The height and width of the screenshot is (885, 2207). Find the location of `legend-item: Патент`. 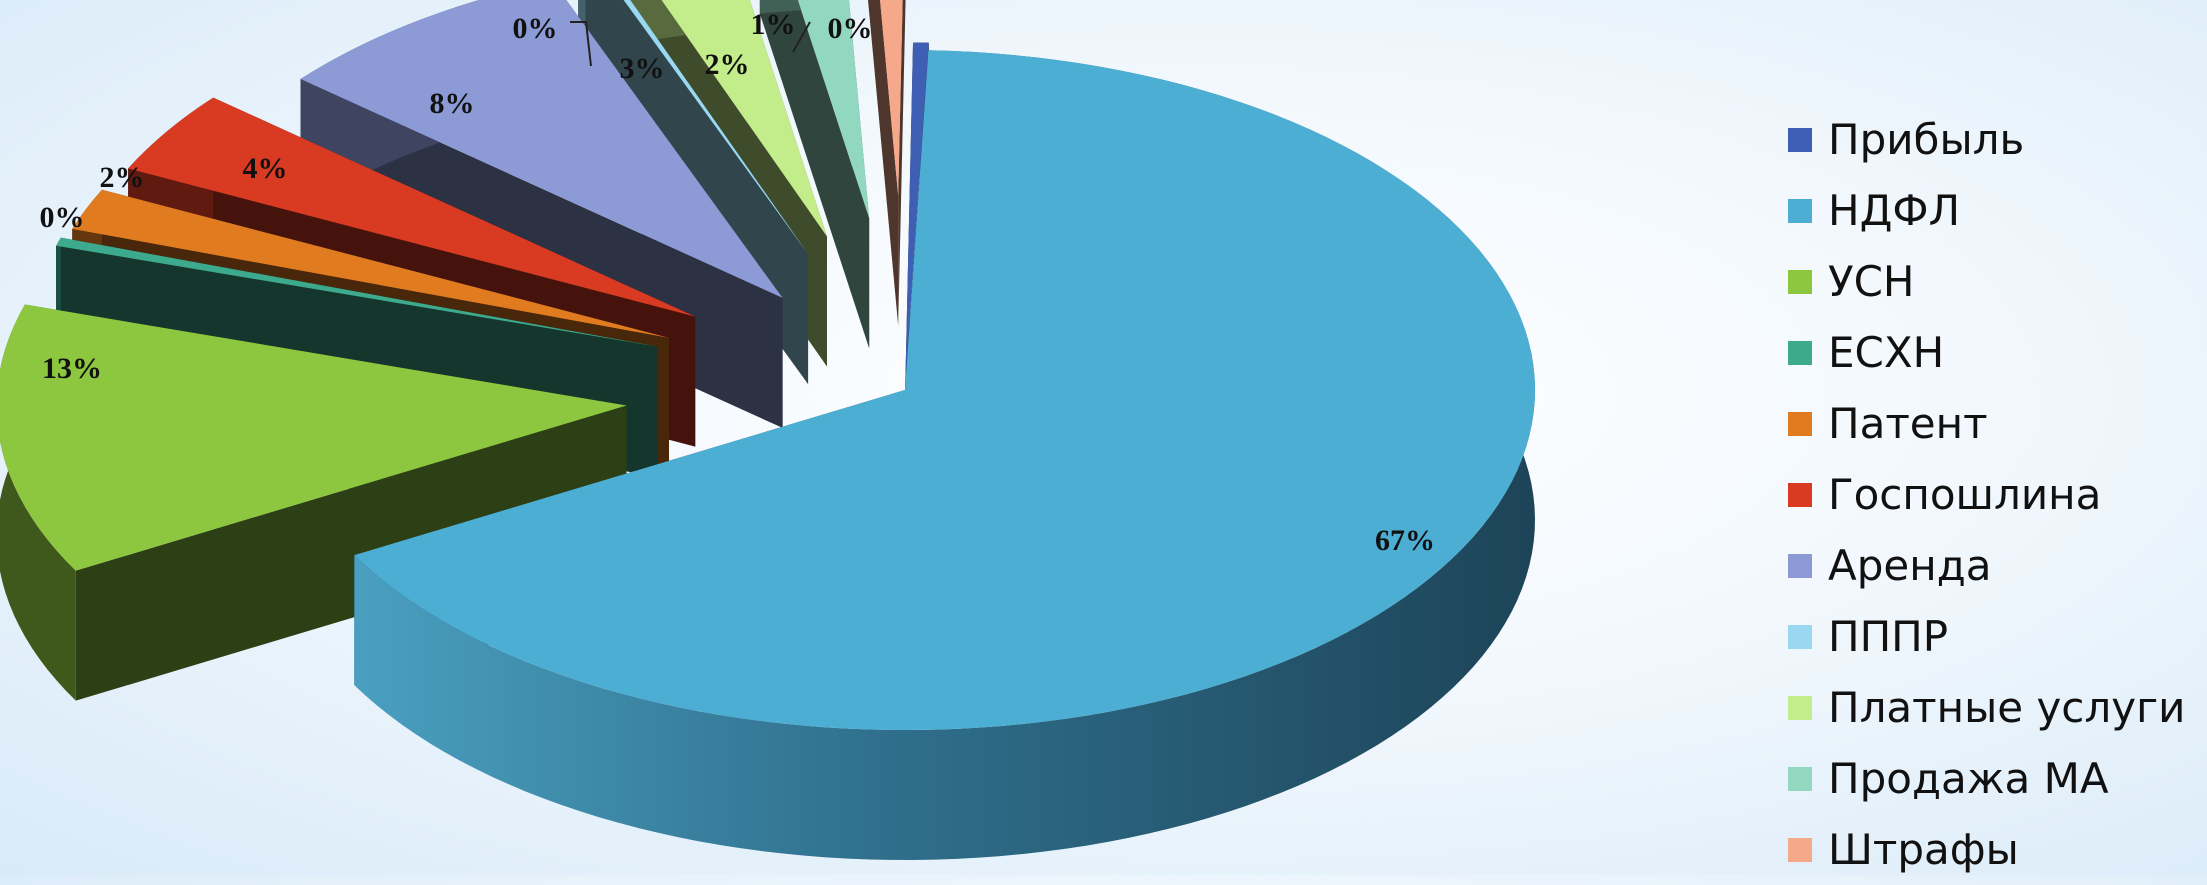

legend-item: Патент is located at coordinates (1986, 423).